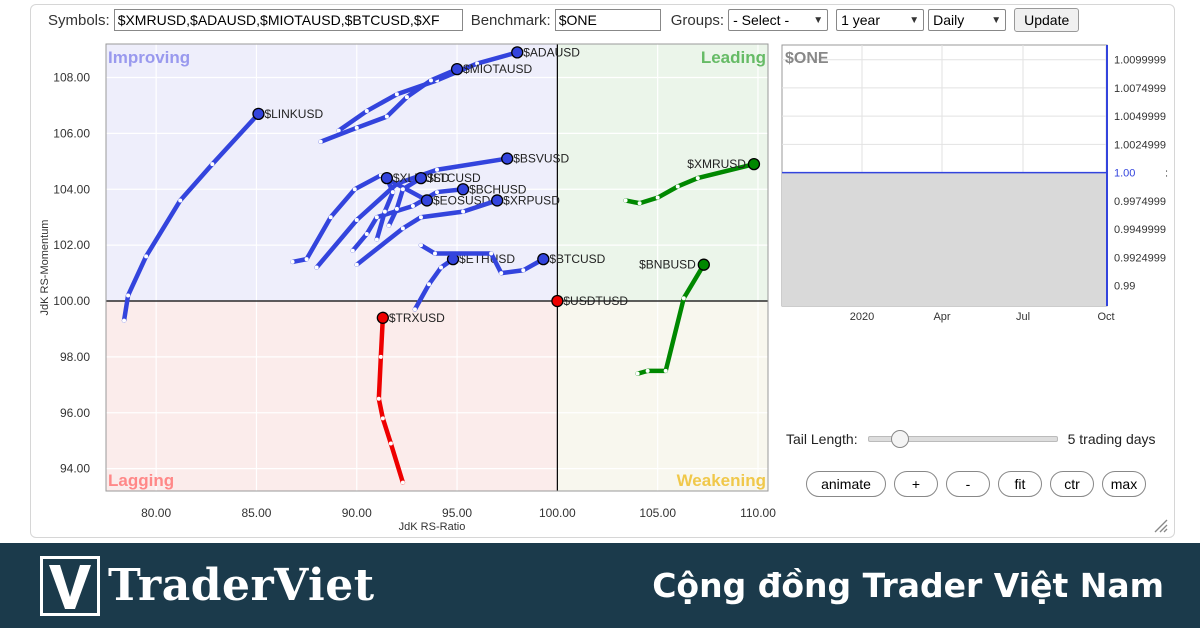  I want to click on tail-length-control: Tail Length: 5 trading days, so click(971, 439).